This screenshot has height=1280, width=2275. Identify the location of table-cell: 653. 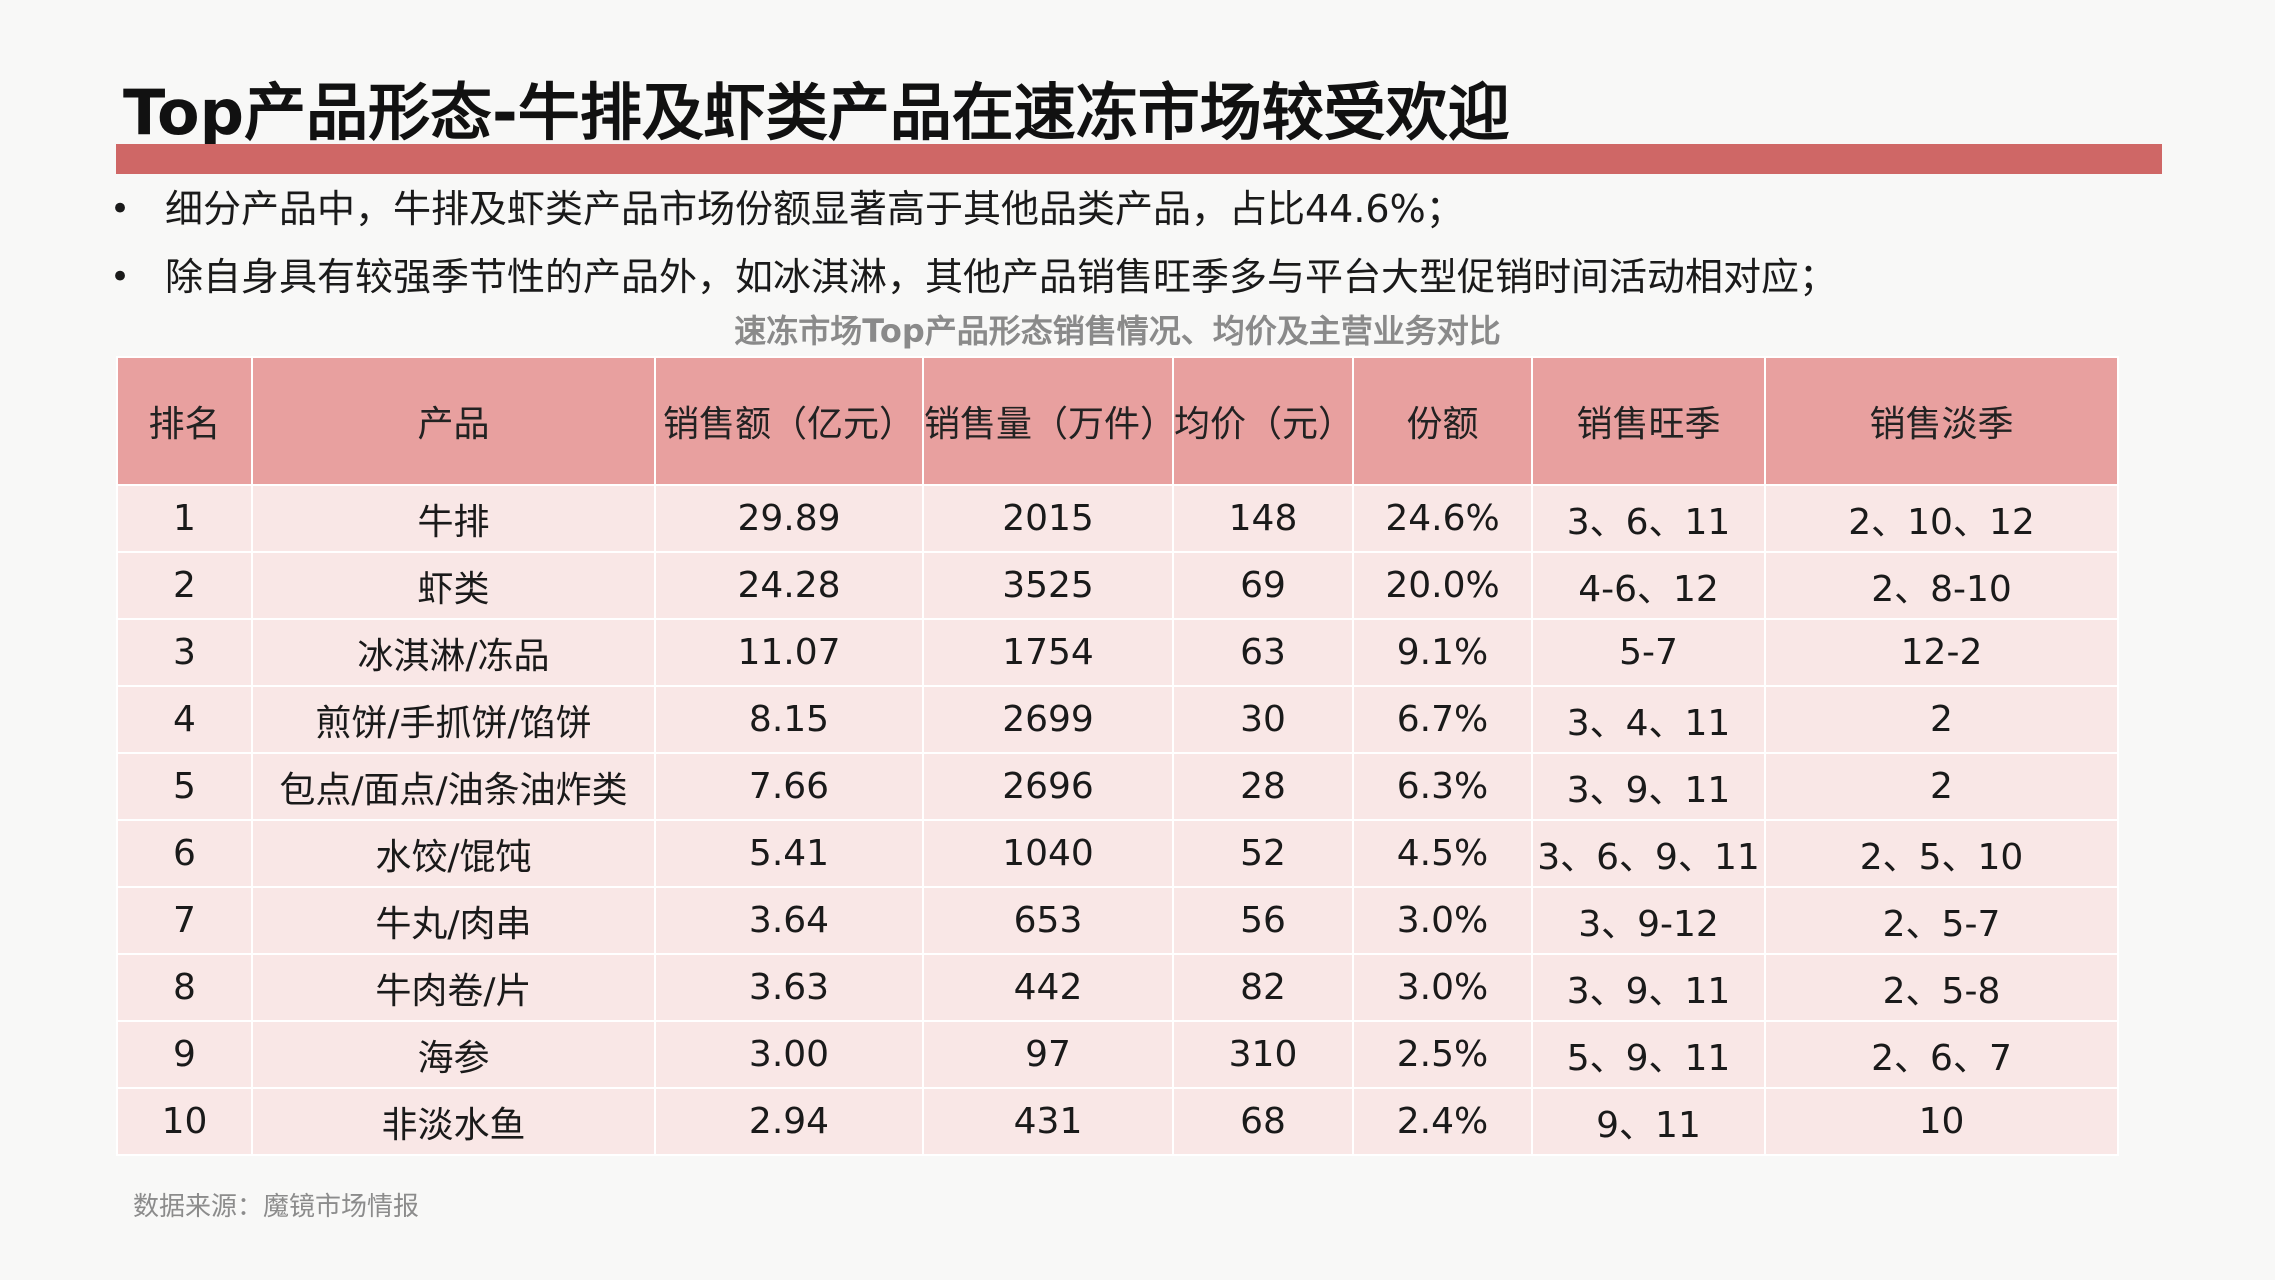
(1048, 920).